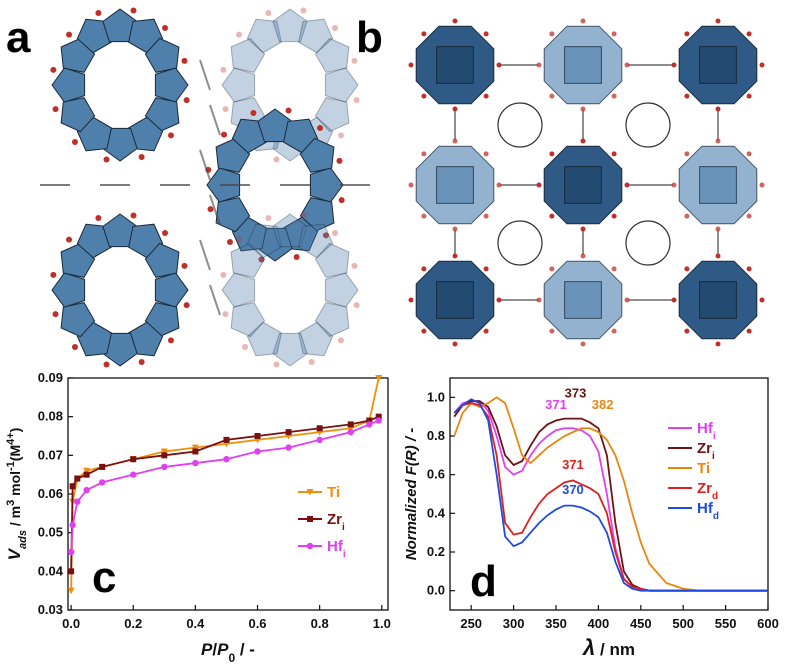 The width and height of the screenshot is (787, 667). What do you see at coordinates (411, 494) in the screenshot?
I see `y-axis-label-part: Normalized F(R) / -` at bounding box center [411, 494].